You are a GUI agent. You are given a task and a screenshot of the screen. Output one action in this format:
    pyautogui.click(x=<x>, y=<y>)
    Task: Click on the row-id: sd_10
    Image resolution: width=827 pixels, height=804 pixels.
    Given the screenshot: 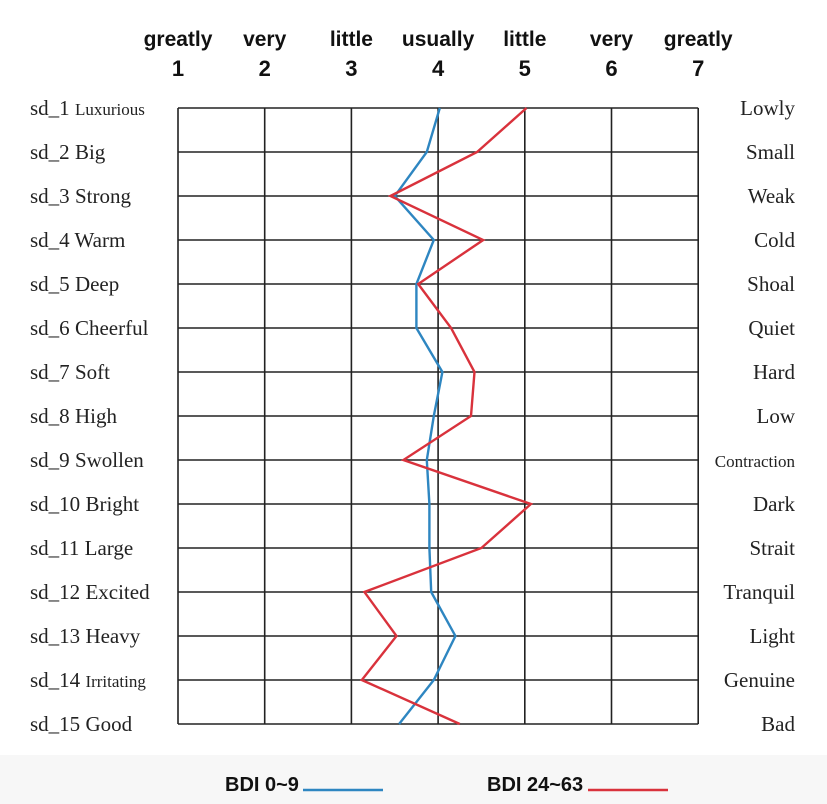 What is the action you would take?
    pyautogui.click(x=57, y=504)
    